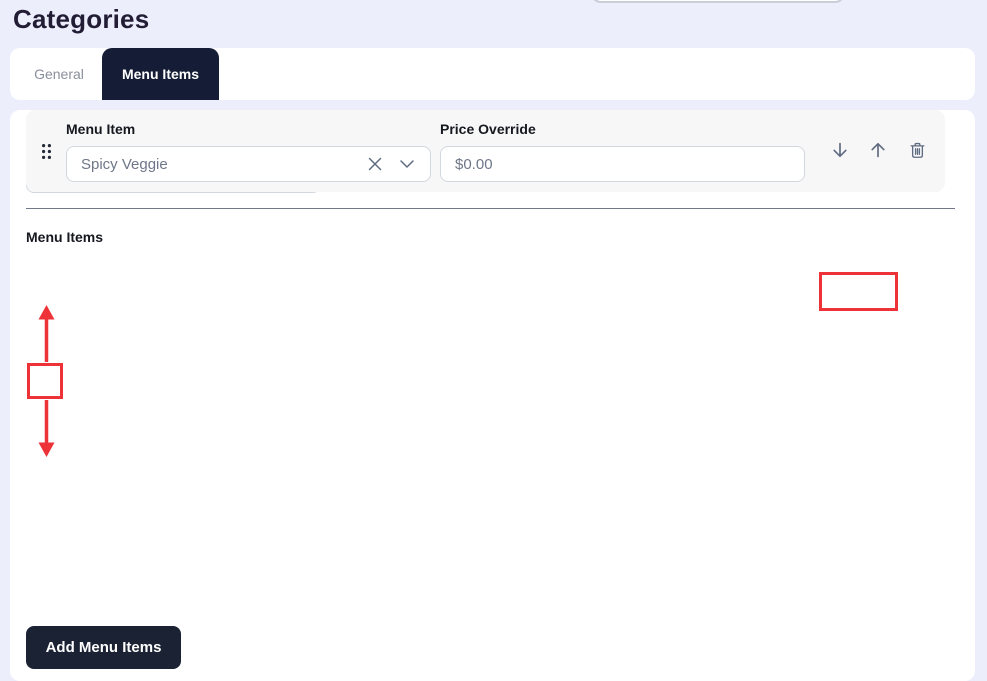  What do you see at coordinates (81, 19) in the screenshot?
I see `page-title: Categories` at bounding box center [81, 19].